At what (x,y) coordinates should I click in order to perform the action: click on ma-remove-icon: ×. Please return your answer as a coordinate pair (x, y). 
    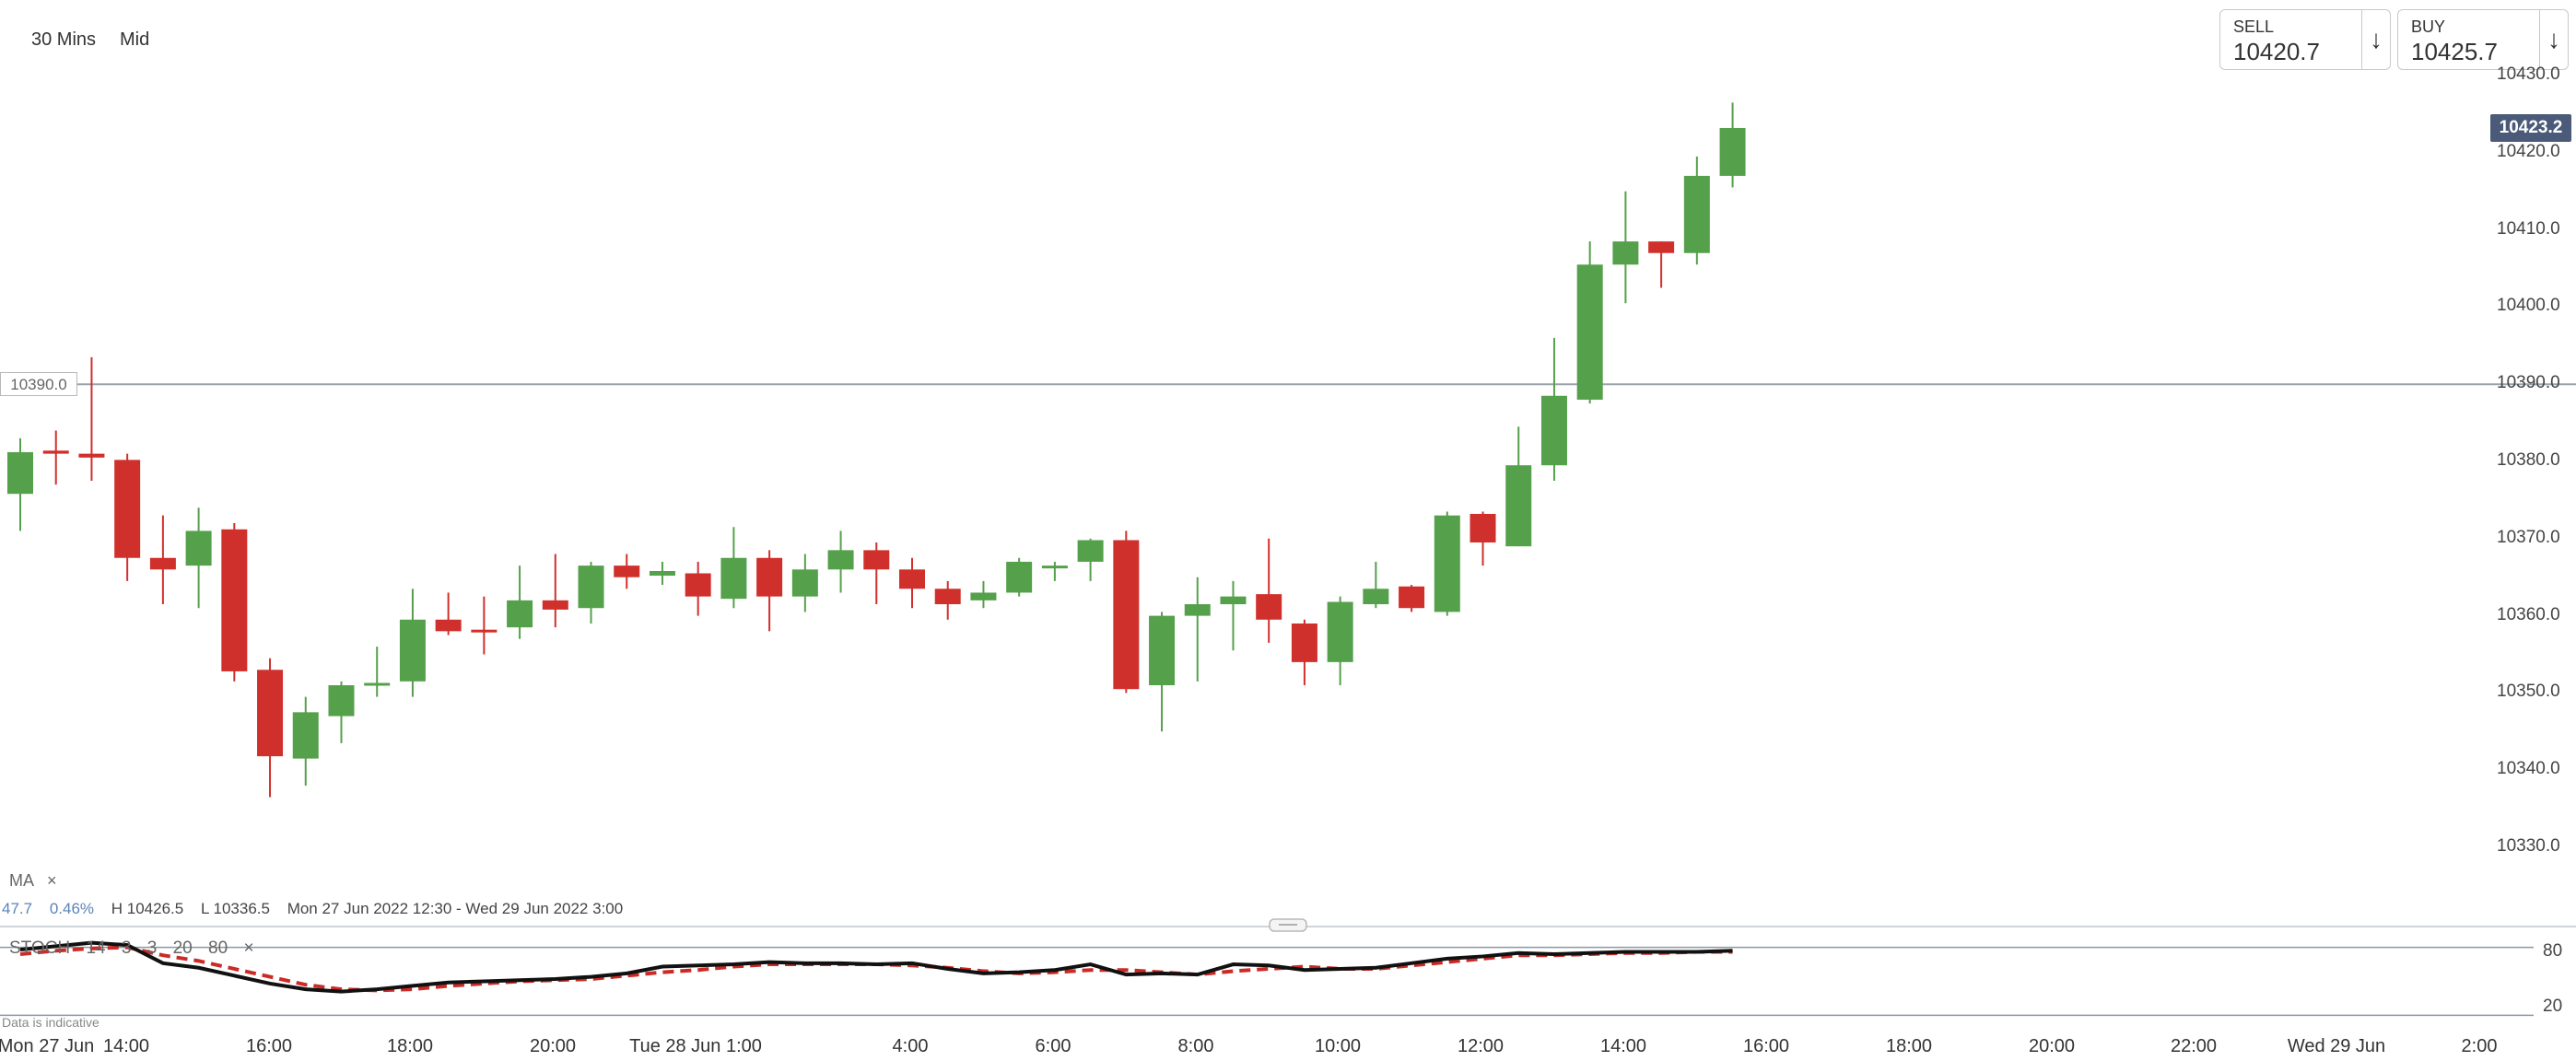
    Looking at the image, I should click on (52, 880).